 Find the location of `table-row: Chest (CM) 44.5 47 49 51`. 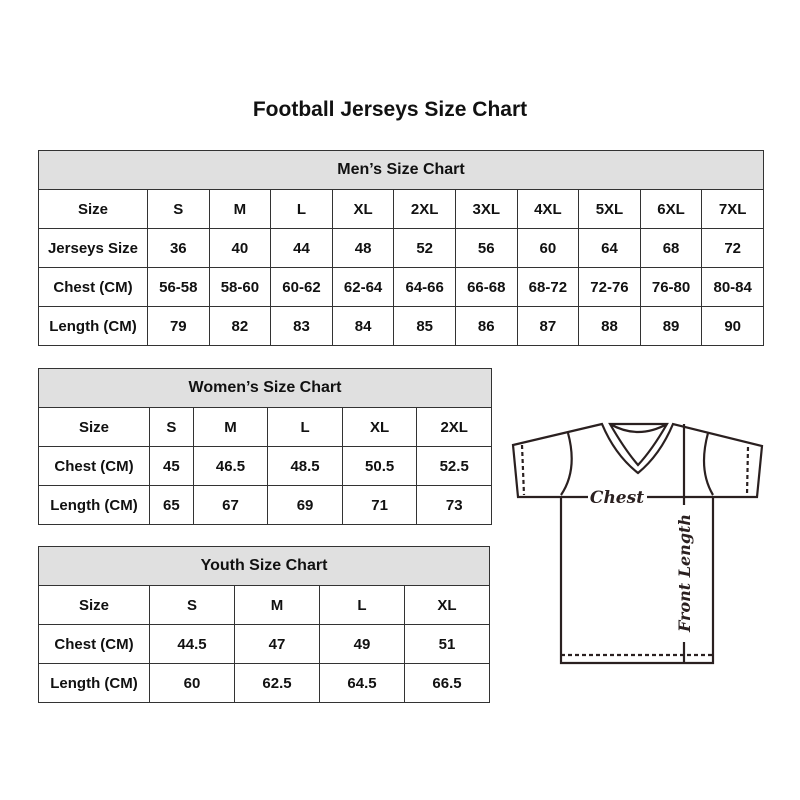

table-row: Chest (CM) 44.5 47 49 51 is located at coordinates (264, 644).